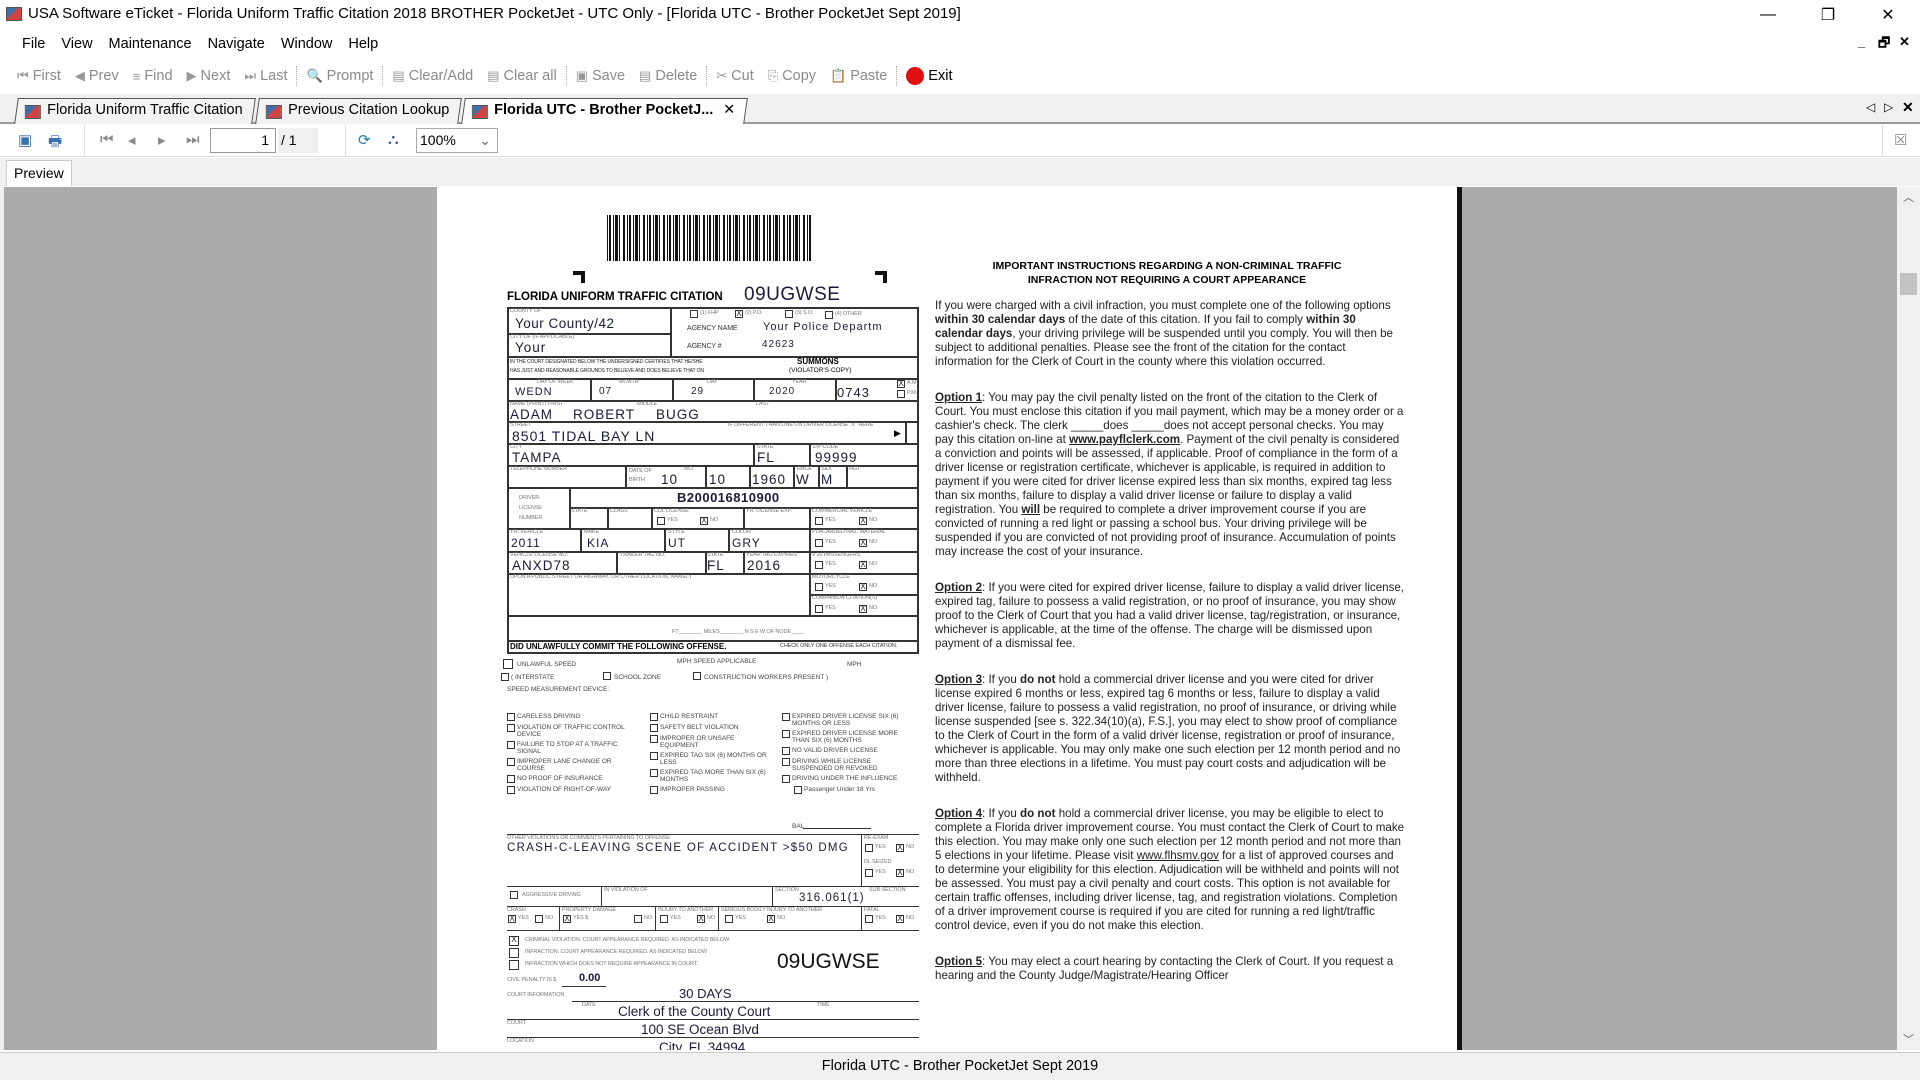 The image size is (1920, 1080). Describe the element at coordinates (819, 543) in the screenshot. I see `hazmat-yes-checkbox` at that location.